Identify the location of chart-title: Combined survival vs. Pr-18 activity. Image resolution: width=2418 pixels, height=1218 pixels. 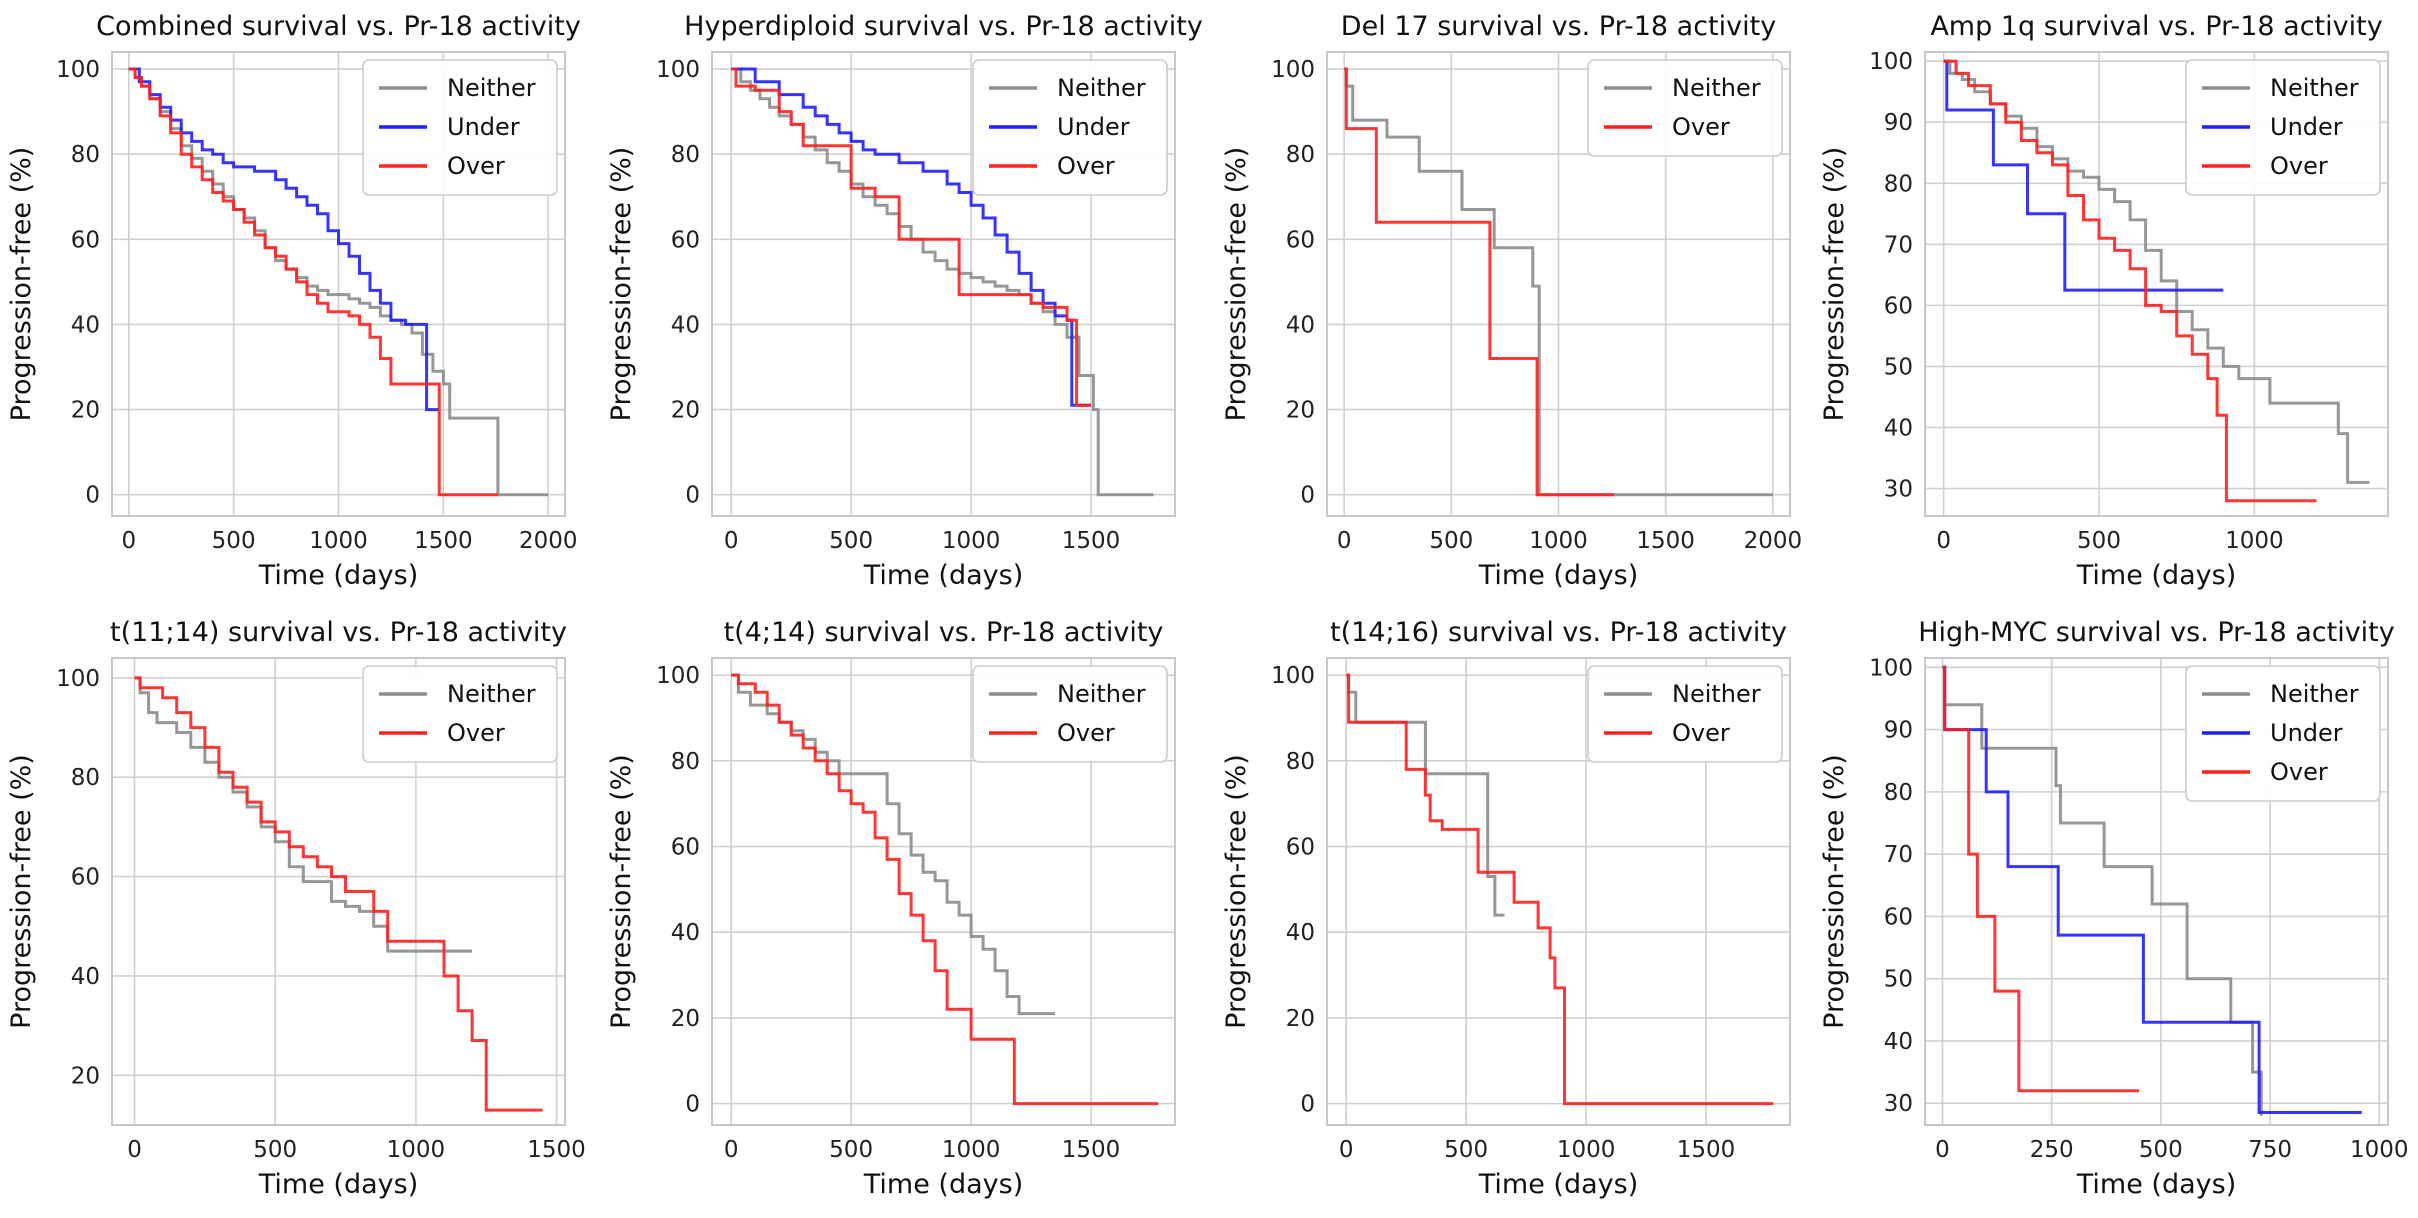
(338, 26).